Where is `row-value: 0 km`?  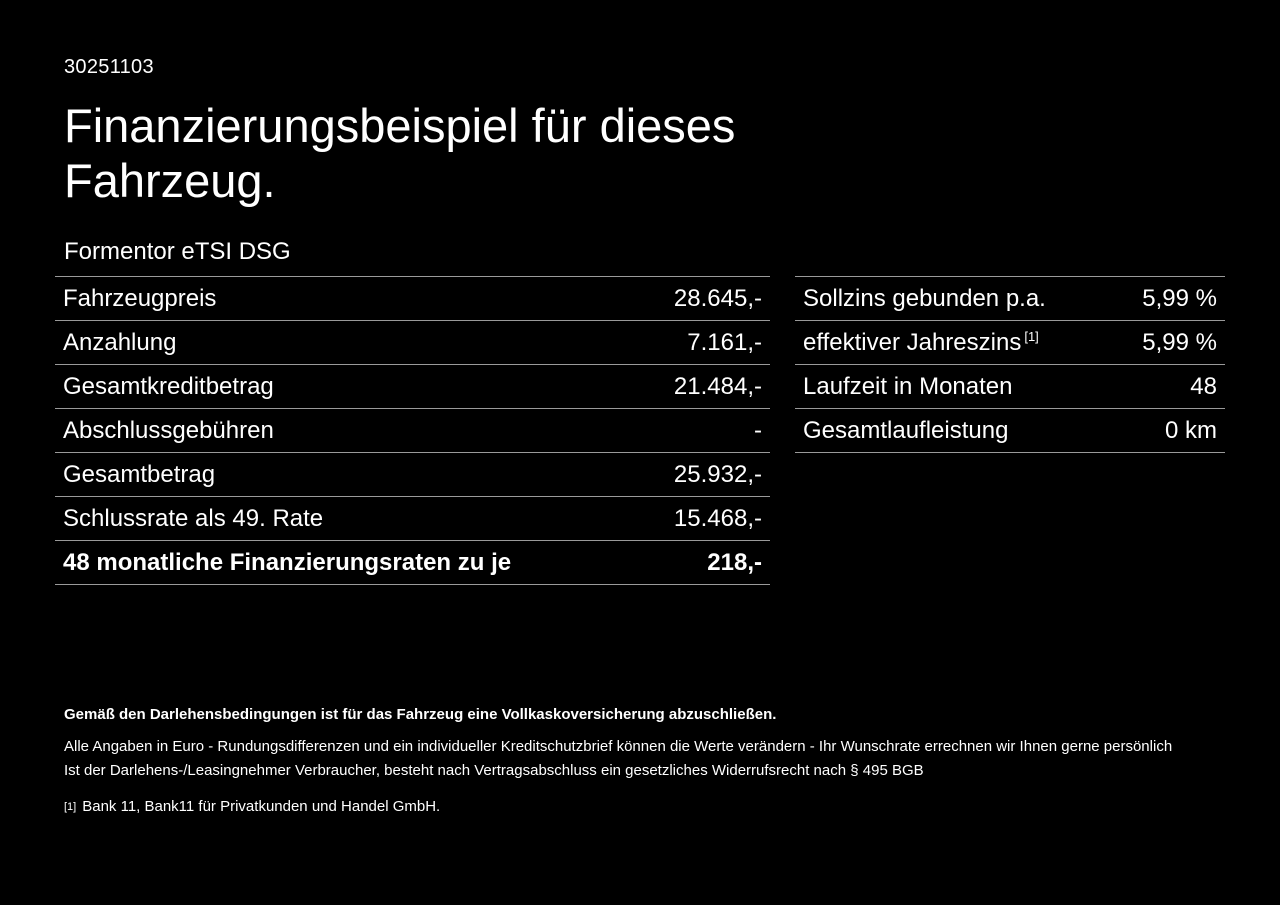 row-value: 0 km is located at coordinates (1190, 430).